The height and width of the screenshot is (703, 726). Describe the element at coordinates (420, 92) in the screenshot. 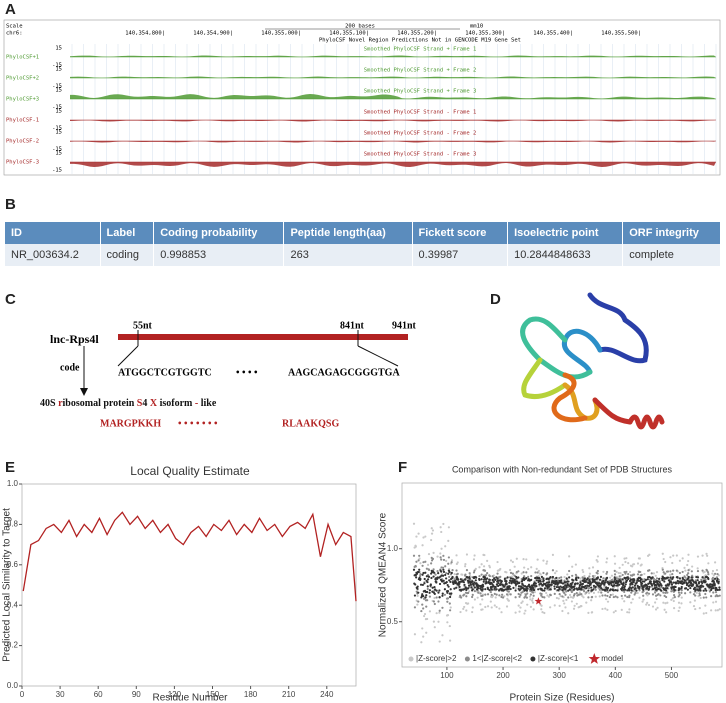

I see `track-title: Smoothed PhyloCSF Strand + Frame 3` at that location.